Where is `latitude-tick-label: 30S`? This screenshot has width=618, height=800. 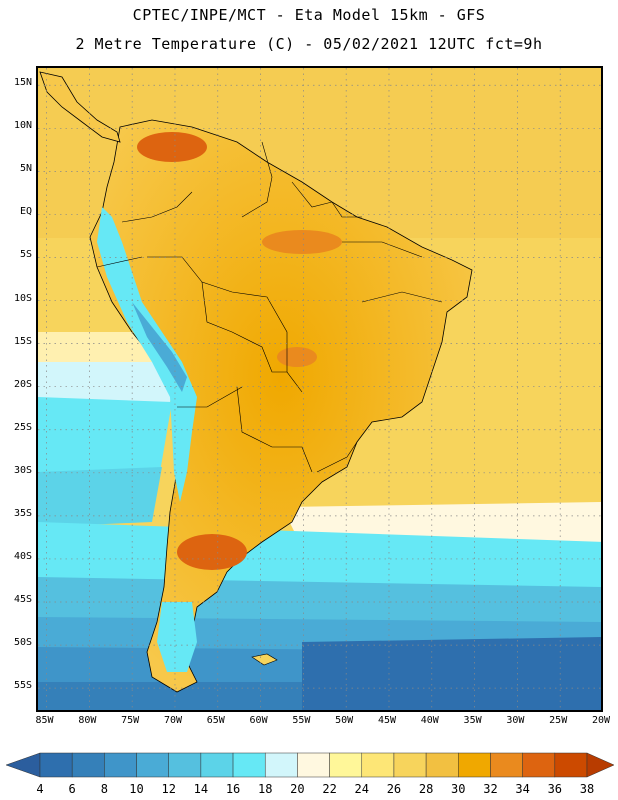
latitude-tick-label: 30S is located at coordinates (22, 470).